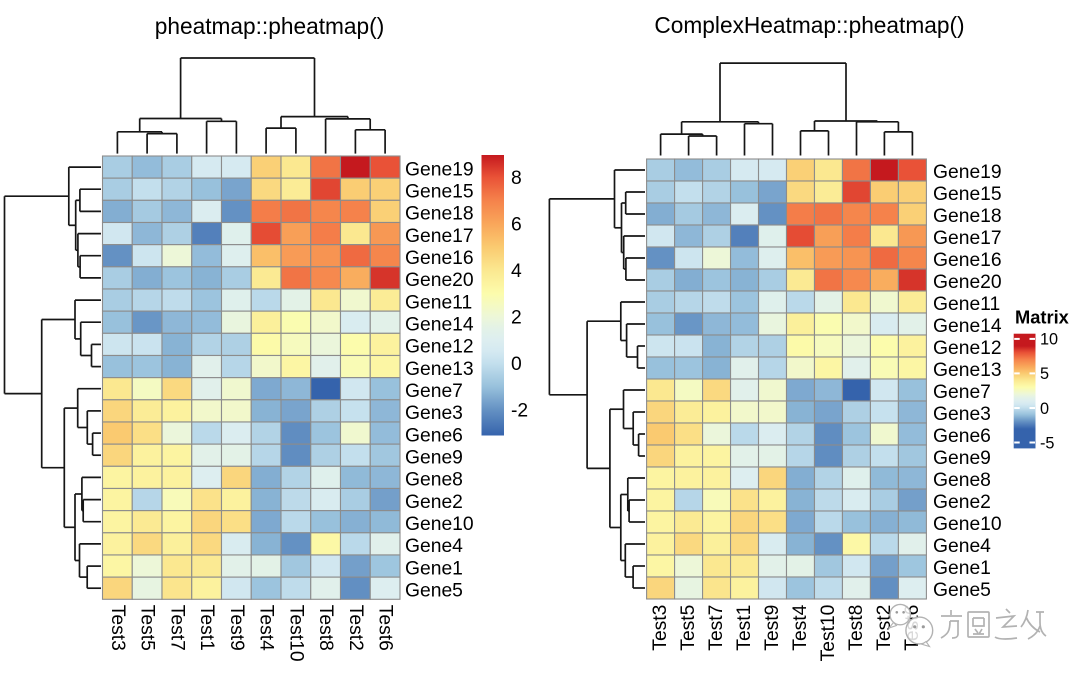 The image size is (1080, 675). I want to click on svg-text: Matrix, so click(1042, 317).